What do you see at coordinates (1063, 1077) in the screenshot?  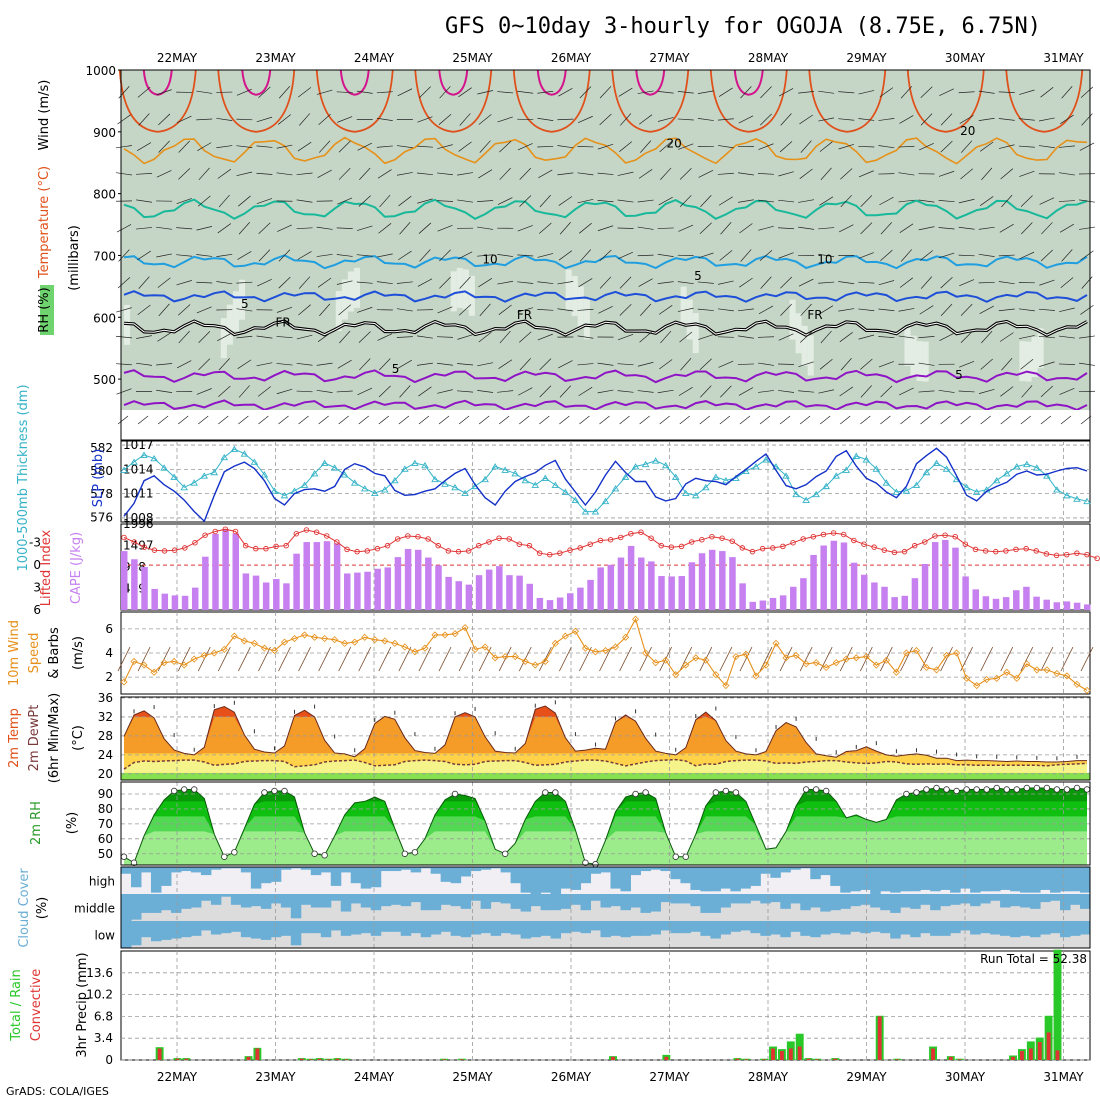 I see `day-label-bottom: 31MAY` at bounding box center [1063, 1077].